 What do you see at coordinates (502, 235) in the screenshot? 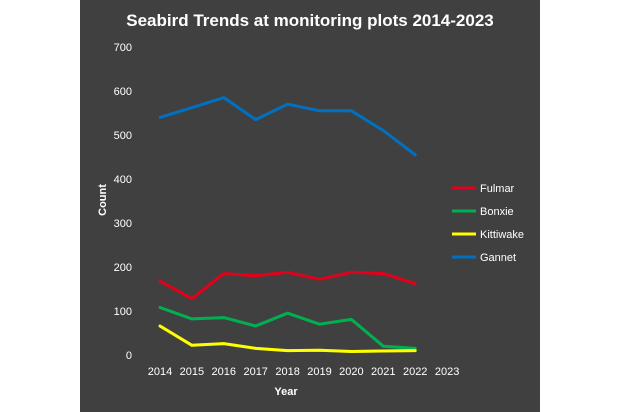
I see `legend-label-kittiwake: Kittiwake` at bounding box center [502, 235].